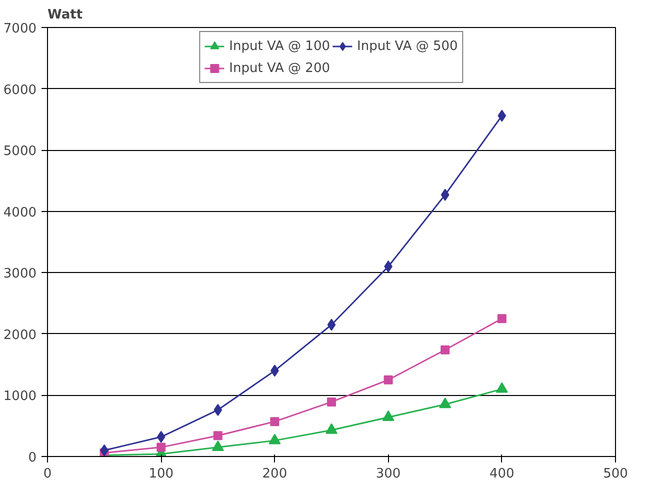  I want to click on x-tick-label: 300, so click(388, 474).